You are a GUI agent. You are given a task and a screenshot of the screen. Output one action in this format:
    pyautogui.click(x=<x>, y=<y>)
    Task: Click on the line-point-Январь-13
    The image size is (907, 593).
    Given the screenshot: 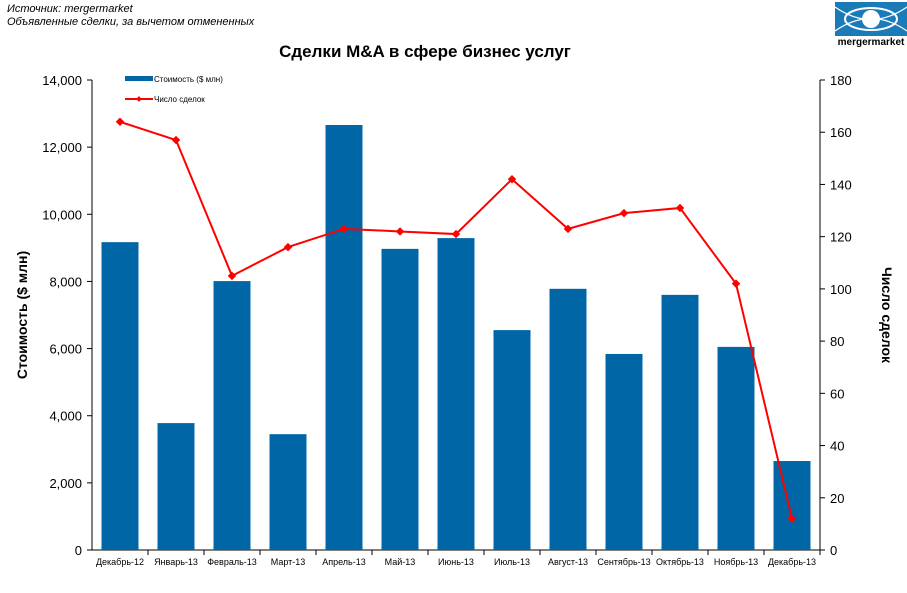 What is the action you would take?
    pyautogui.click(x=176, y=140)
    